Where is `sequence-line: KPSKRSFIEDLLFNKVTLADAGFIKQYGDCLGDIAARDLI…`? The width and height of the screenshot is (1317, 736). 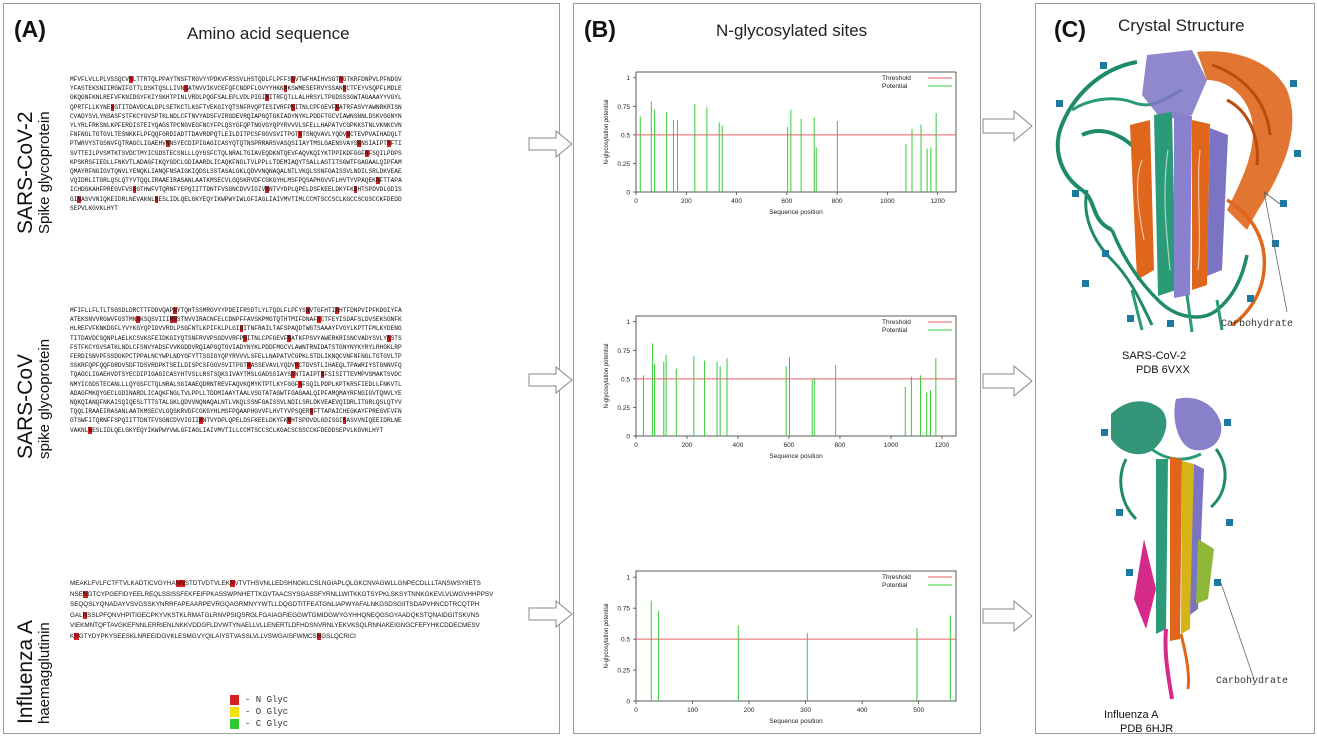 sequence-line: KPSKRSFIEDLLFNKVTLADAGFIKQYGDCLGDIAARDLI… is located at coordinates (236, 162).